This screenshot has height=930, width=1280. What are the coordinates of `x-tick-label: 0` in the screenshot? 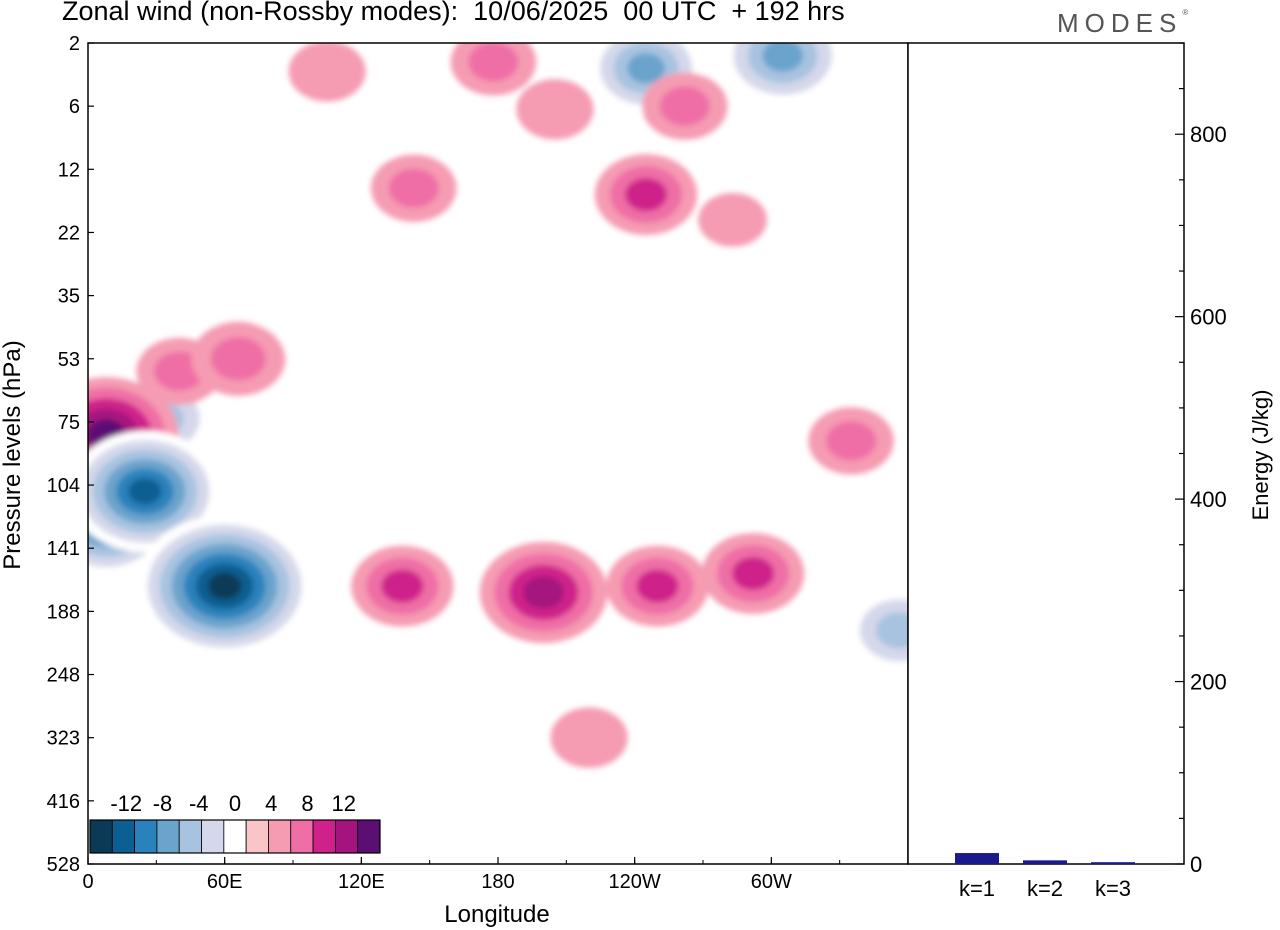 It's located at (87, 882).